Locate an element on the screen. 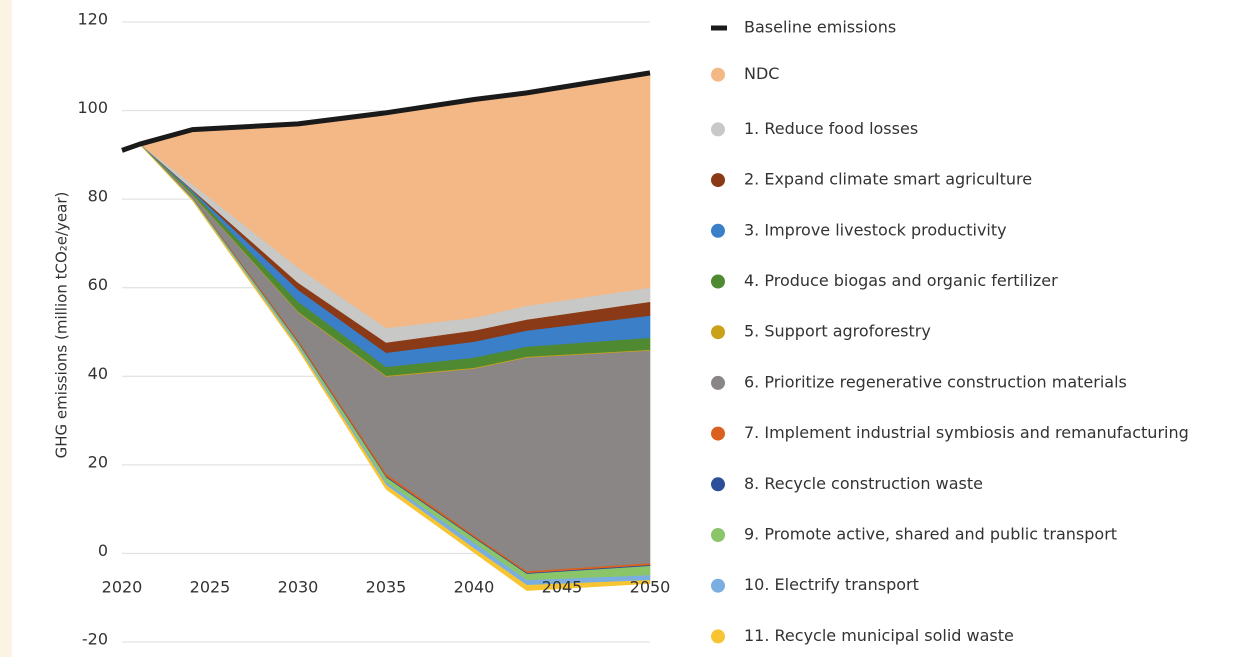 The image size is (1255, 657). y-tick-label: 100 is located at coordinates (92, 107).